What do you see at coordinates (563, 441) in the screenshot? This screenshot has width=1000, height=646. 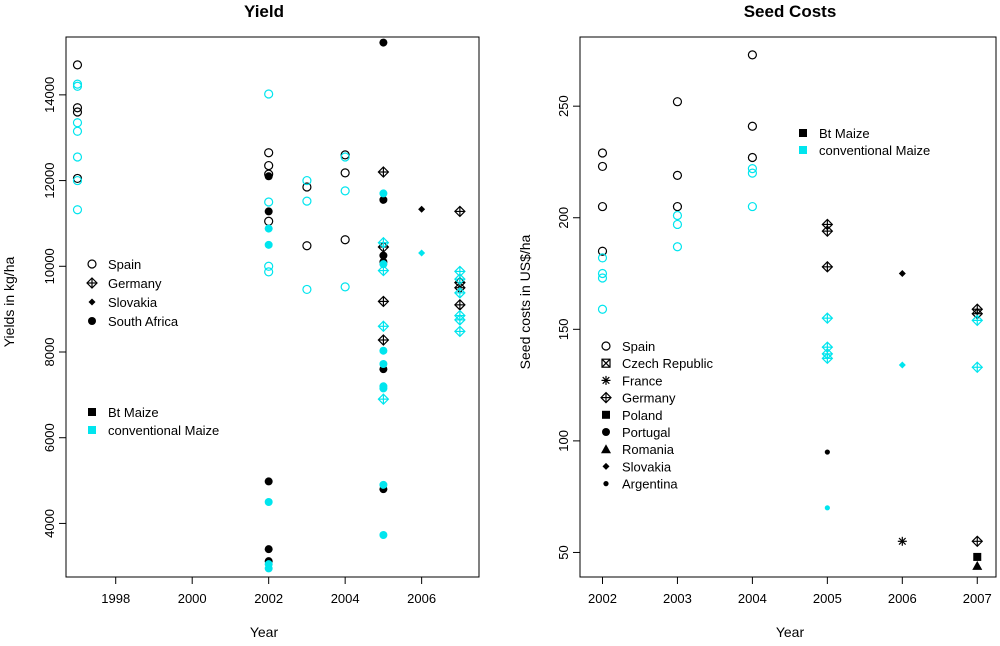 I see `y-tick-label: 100` at bounding box center [563, 441].